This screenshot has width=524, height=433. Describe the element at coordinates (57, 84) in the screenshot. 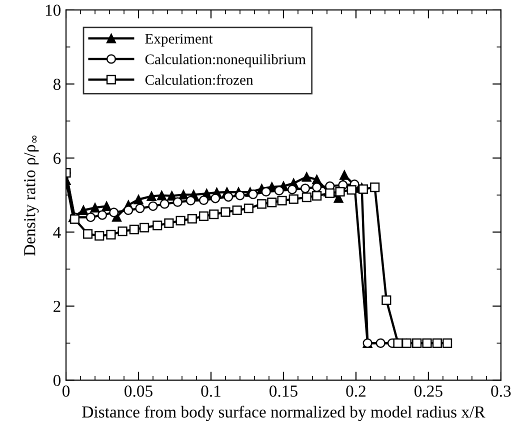

I see `y-tick-label: 8` at that location.